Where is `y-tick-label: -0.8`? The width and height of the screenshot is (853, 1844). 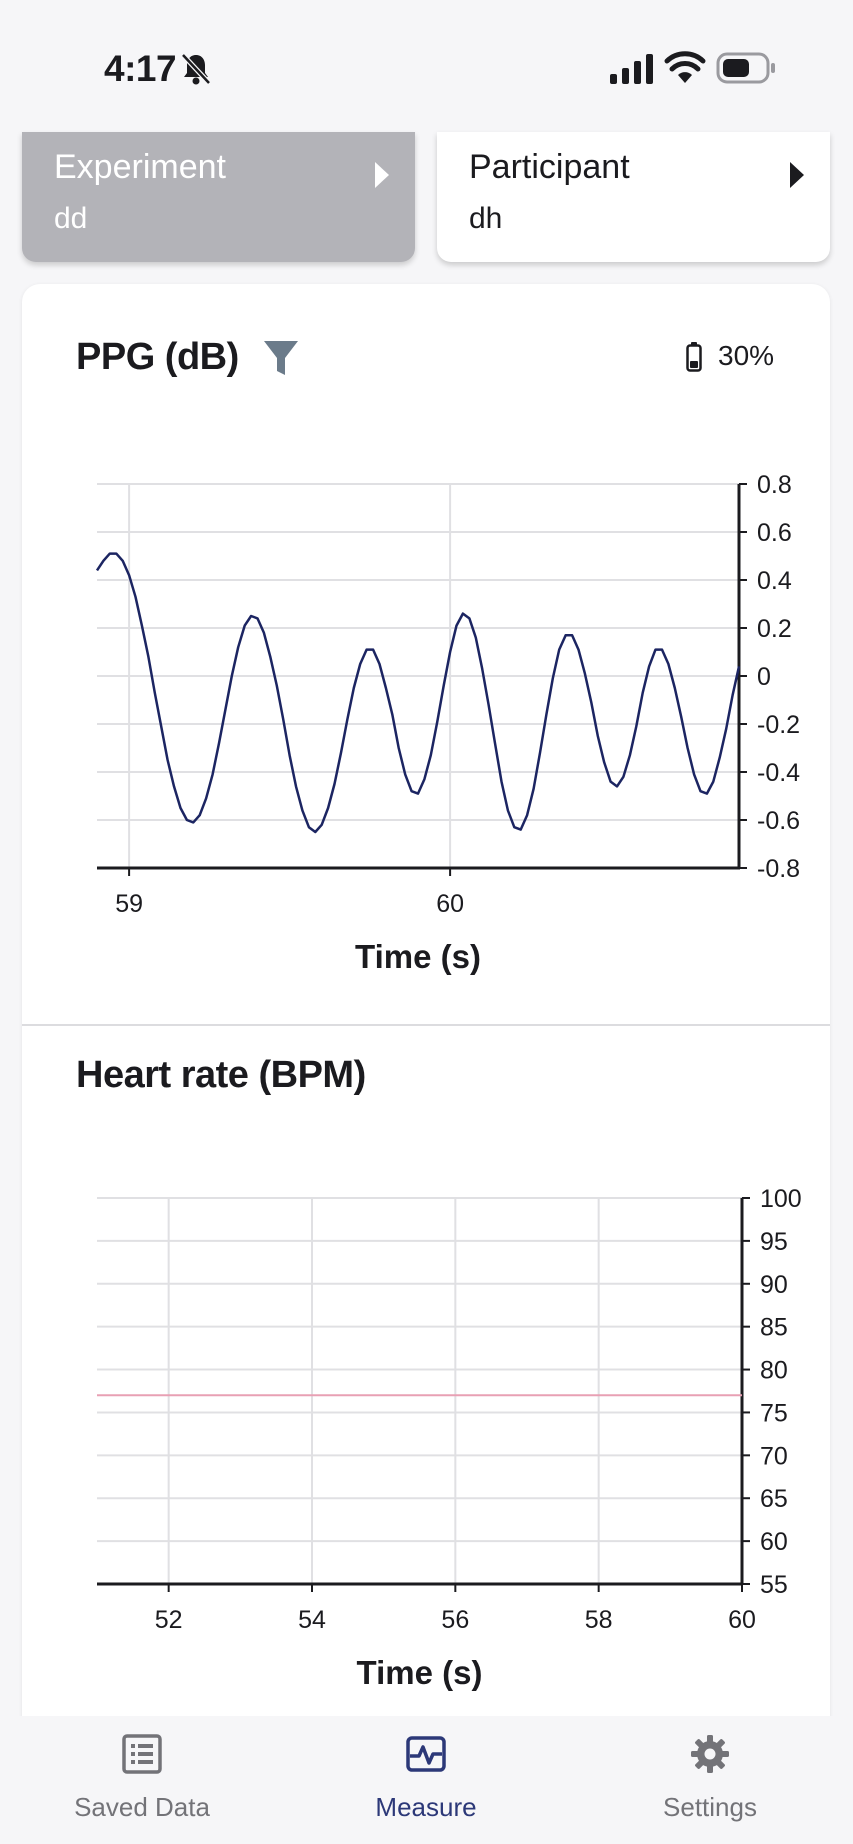 y-tick-label: -0.8 is located at coordinates (778, 869).